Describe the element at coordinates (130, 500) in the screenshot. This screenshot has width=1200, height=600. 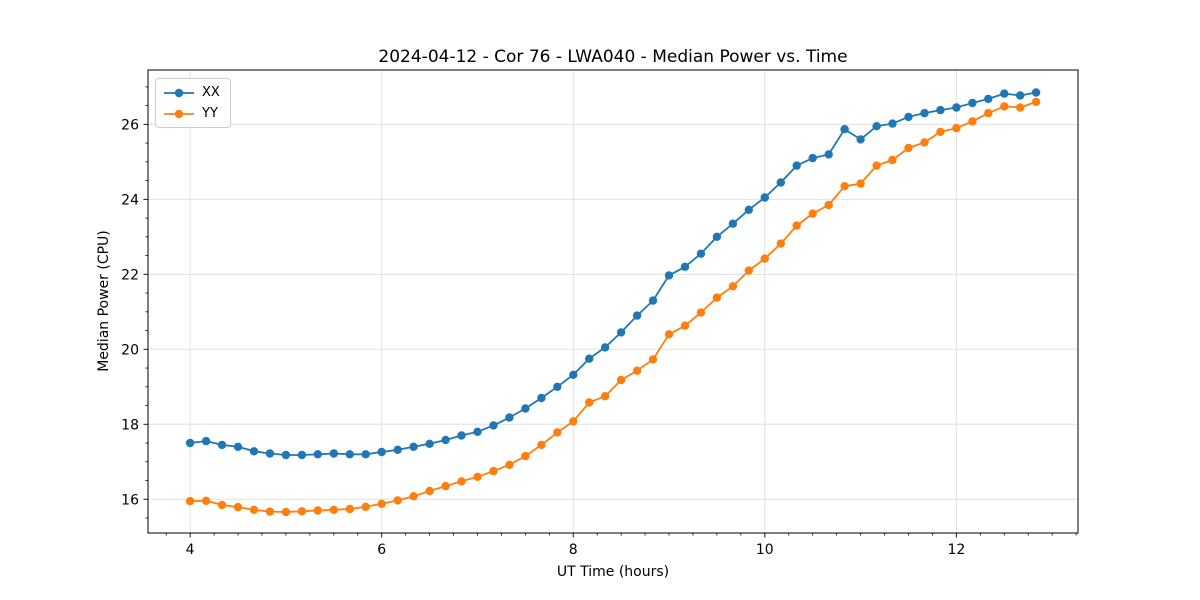
I see `y-tick-label: 16` at that location.